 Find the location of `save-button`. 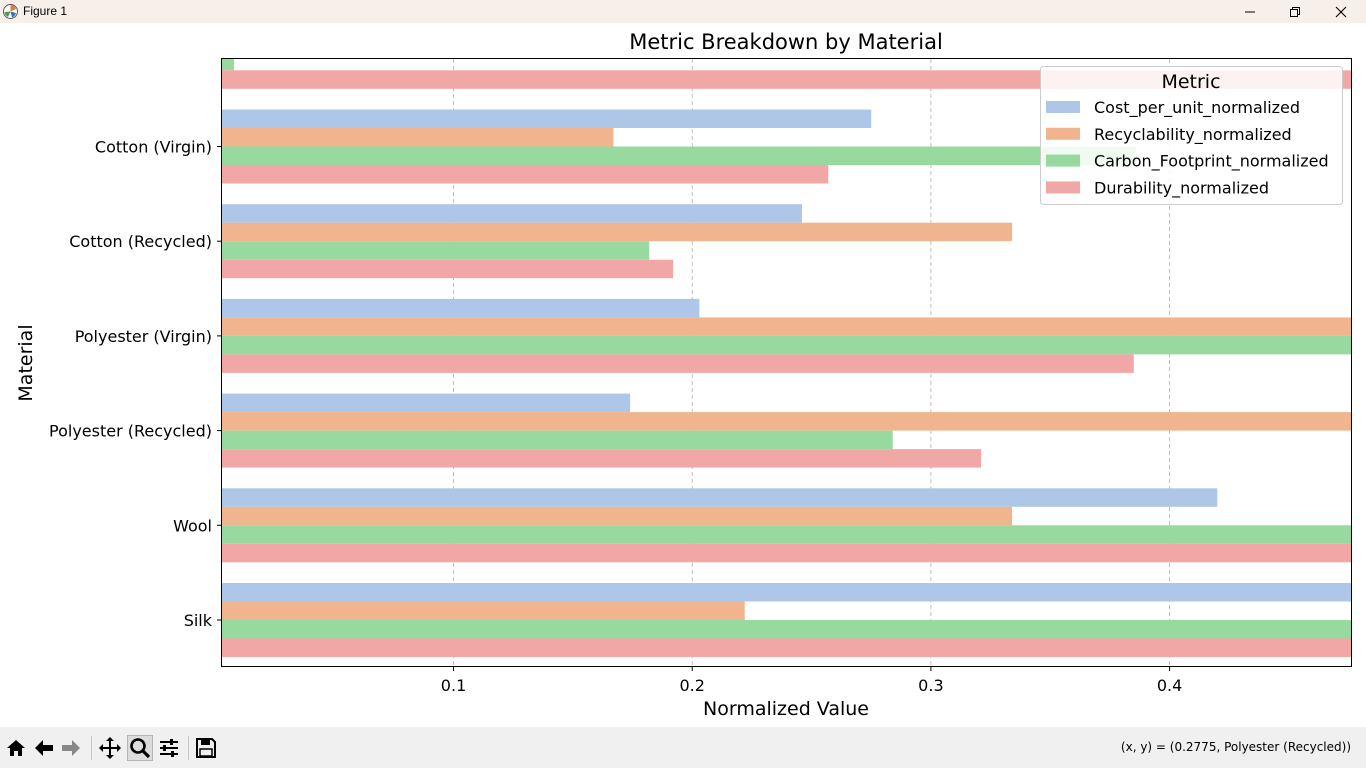

save-button is located at coordinates (206, 748).